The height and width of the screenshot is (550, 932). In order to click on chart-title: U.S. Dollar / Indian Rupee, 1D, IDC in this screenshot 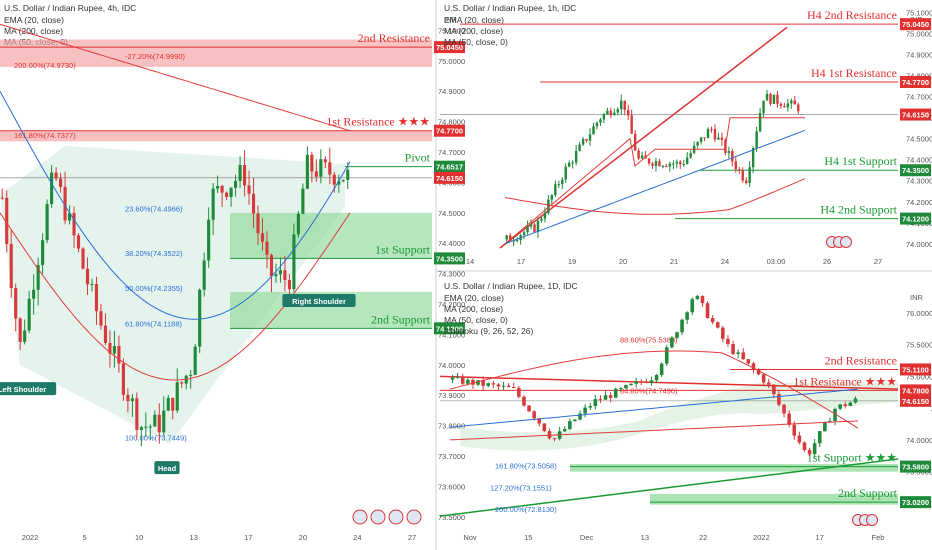, I will do `click(511, 286)`.